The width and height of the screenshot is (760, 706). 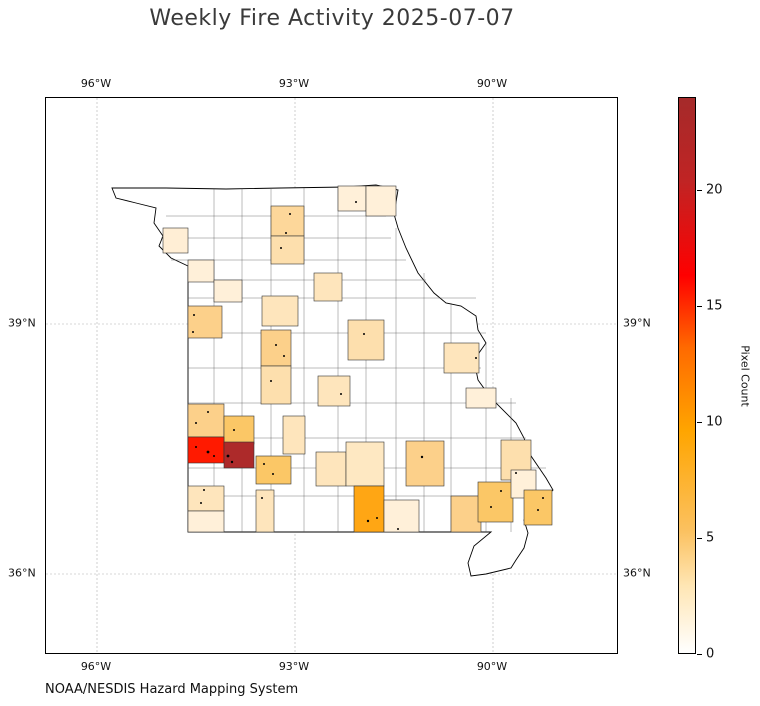 What do you see at coordinates (172, 689) in the screenshot?
I see `data-source-credit: NOAA/NESDIS Hazard Mapping System` at bounding box center [172, 689].